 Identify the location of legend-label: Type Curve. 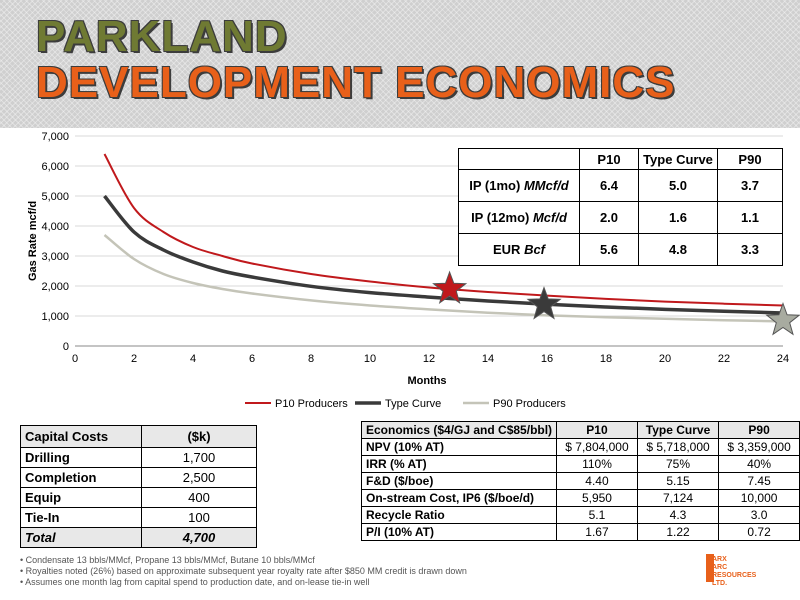
(413, 404).